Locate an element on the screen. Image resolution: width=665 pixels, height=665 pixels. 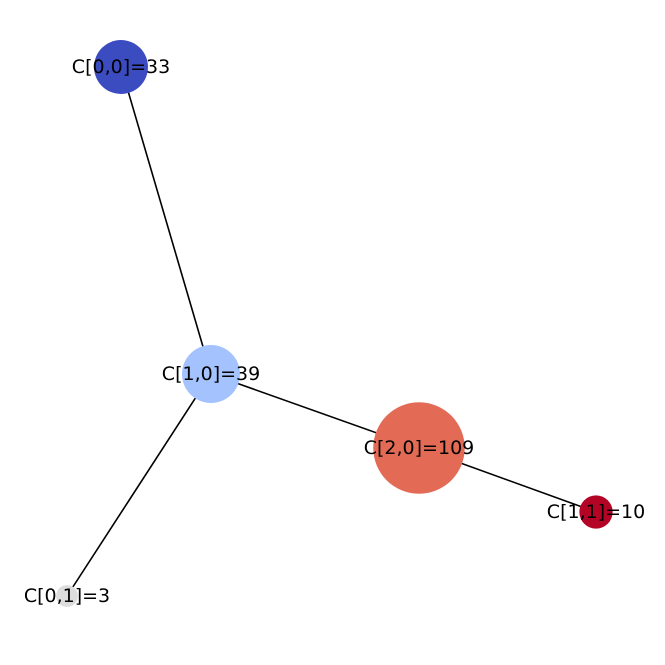
node-label-c10: C[1,0]=39 is located at coordinates (211, 374).